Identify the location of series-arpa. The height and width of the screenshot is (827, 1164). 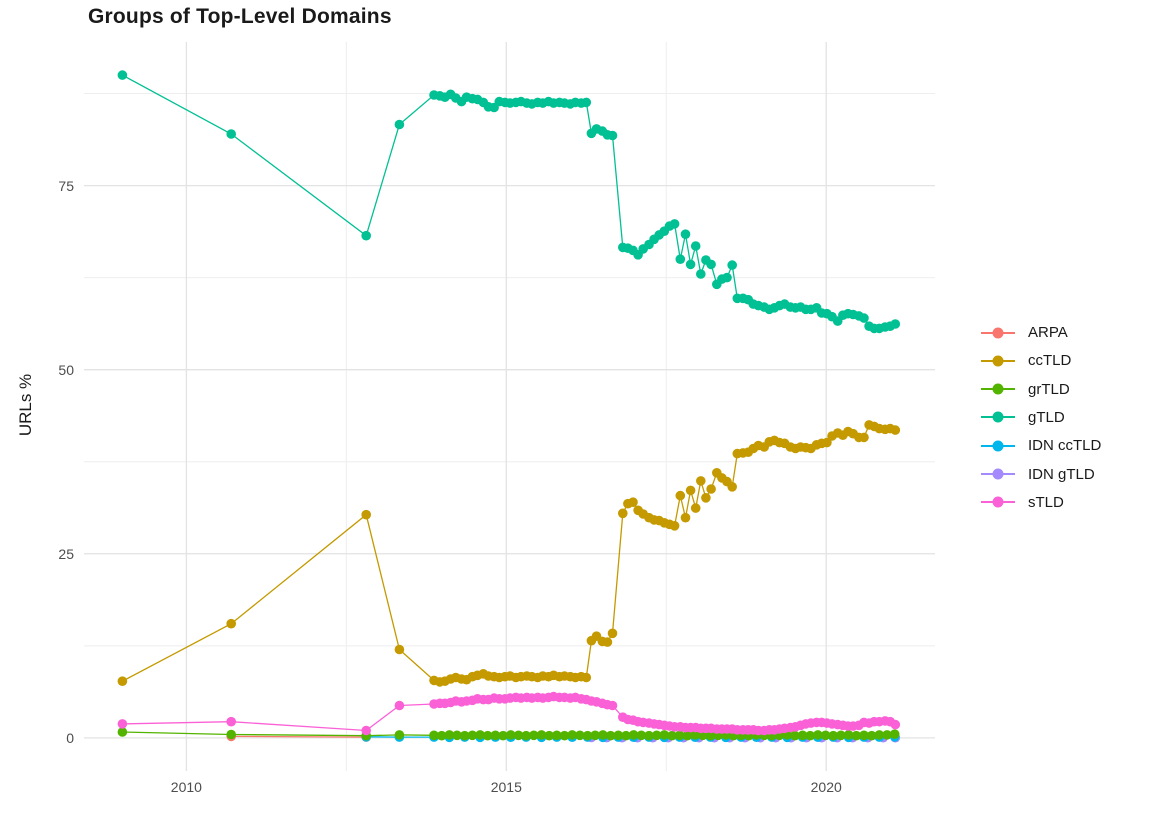
(299, 736).